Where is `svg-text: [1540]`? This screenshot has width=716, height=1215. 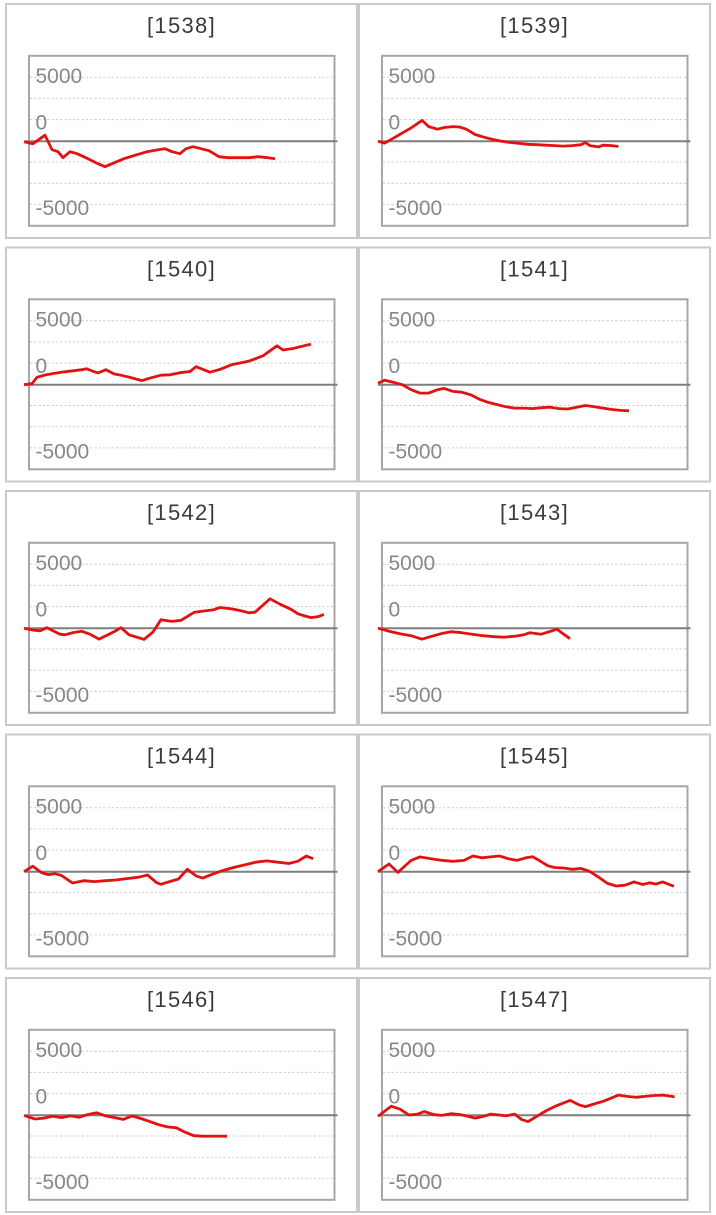
svg-text: [1540] is located at coordinates (181, 268).